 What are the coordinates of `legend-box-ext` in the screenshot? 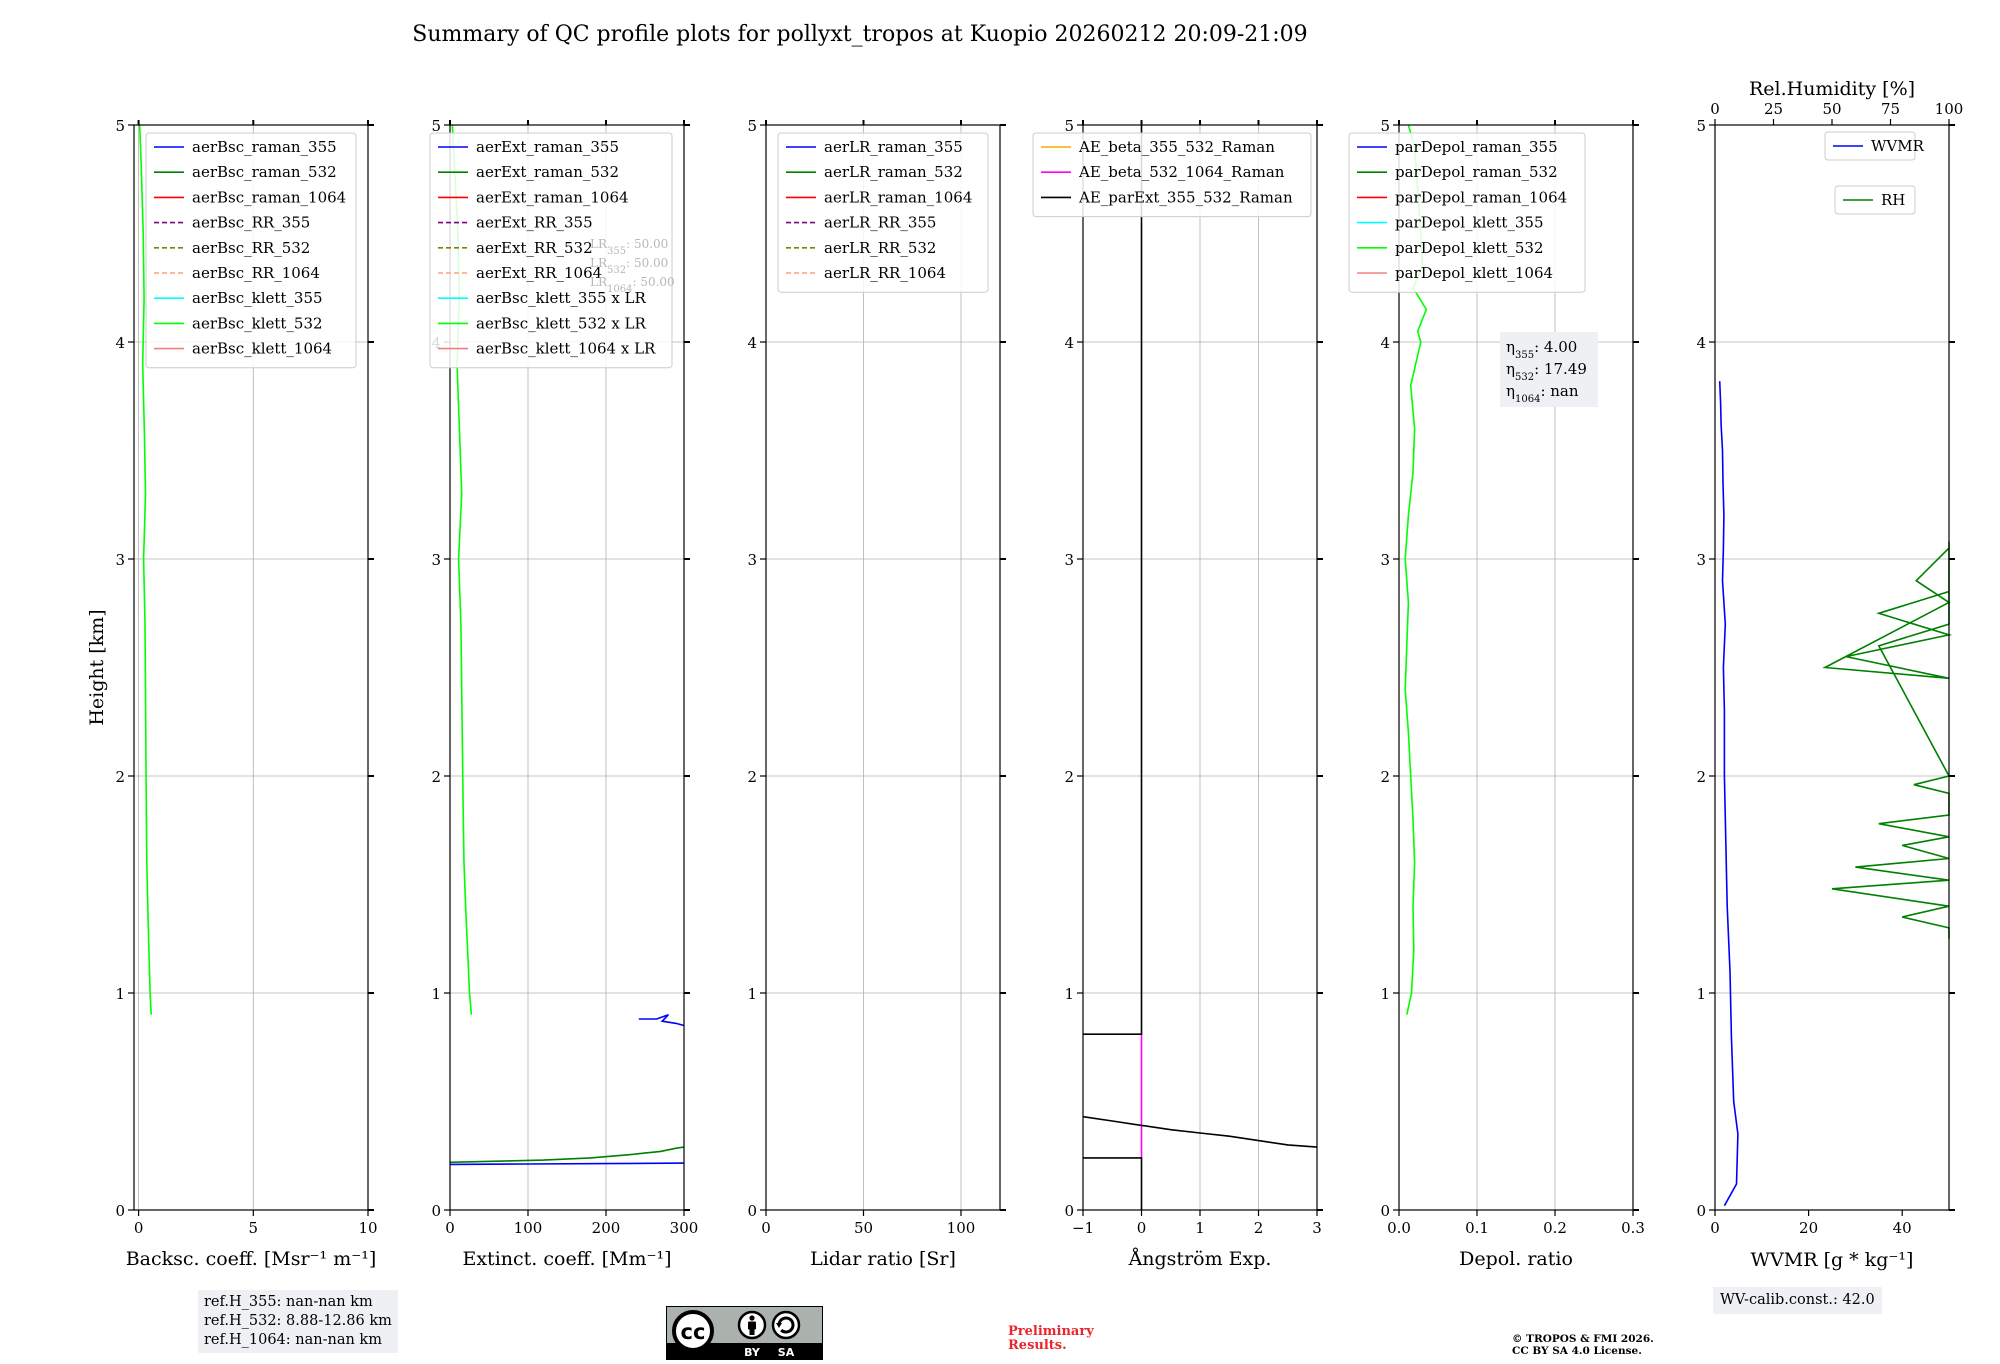 It's located at (551, 250).